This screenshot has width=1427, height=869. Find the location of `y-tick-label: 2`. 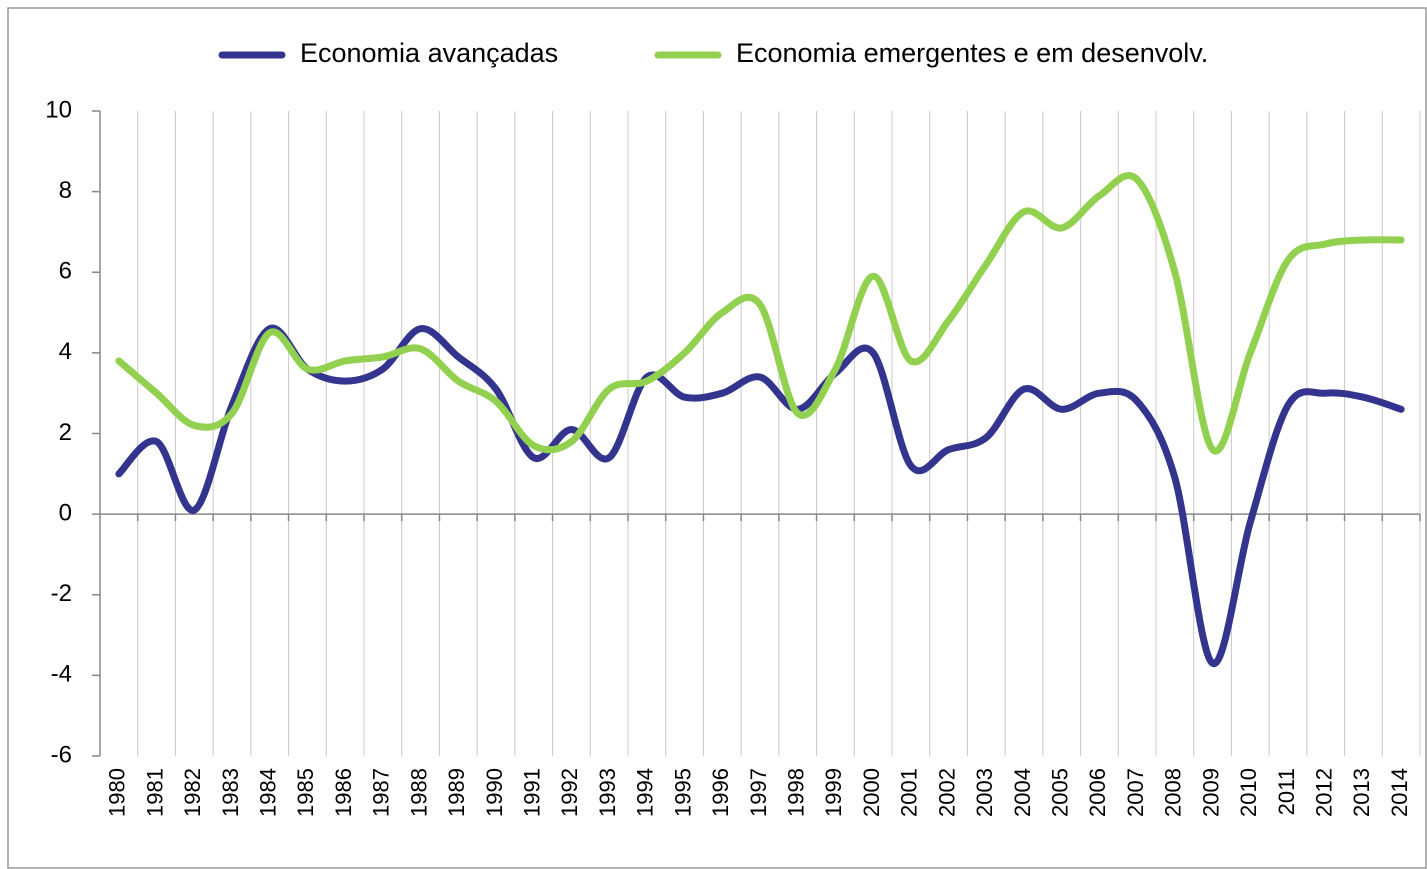

y-tick-label: 2 is located at coordinates (65, 432).